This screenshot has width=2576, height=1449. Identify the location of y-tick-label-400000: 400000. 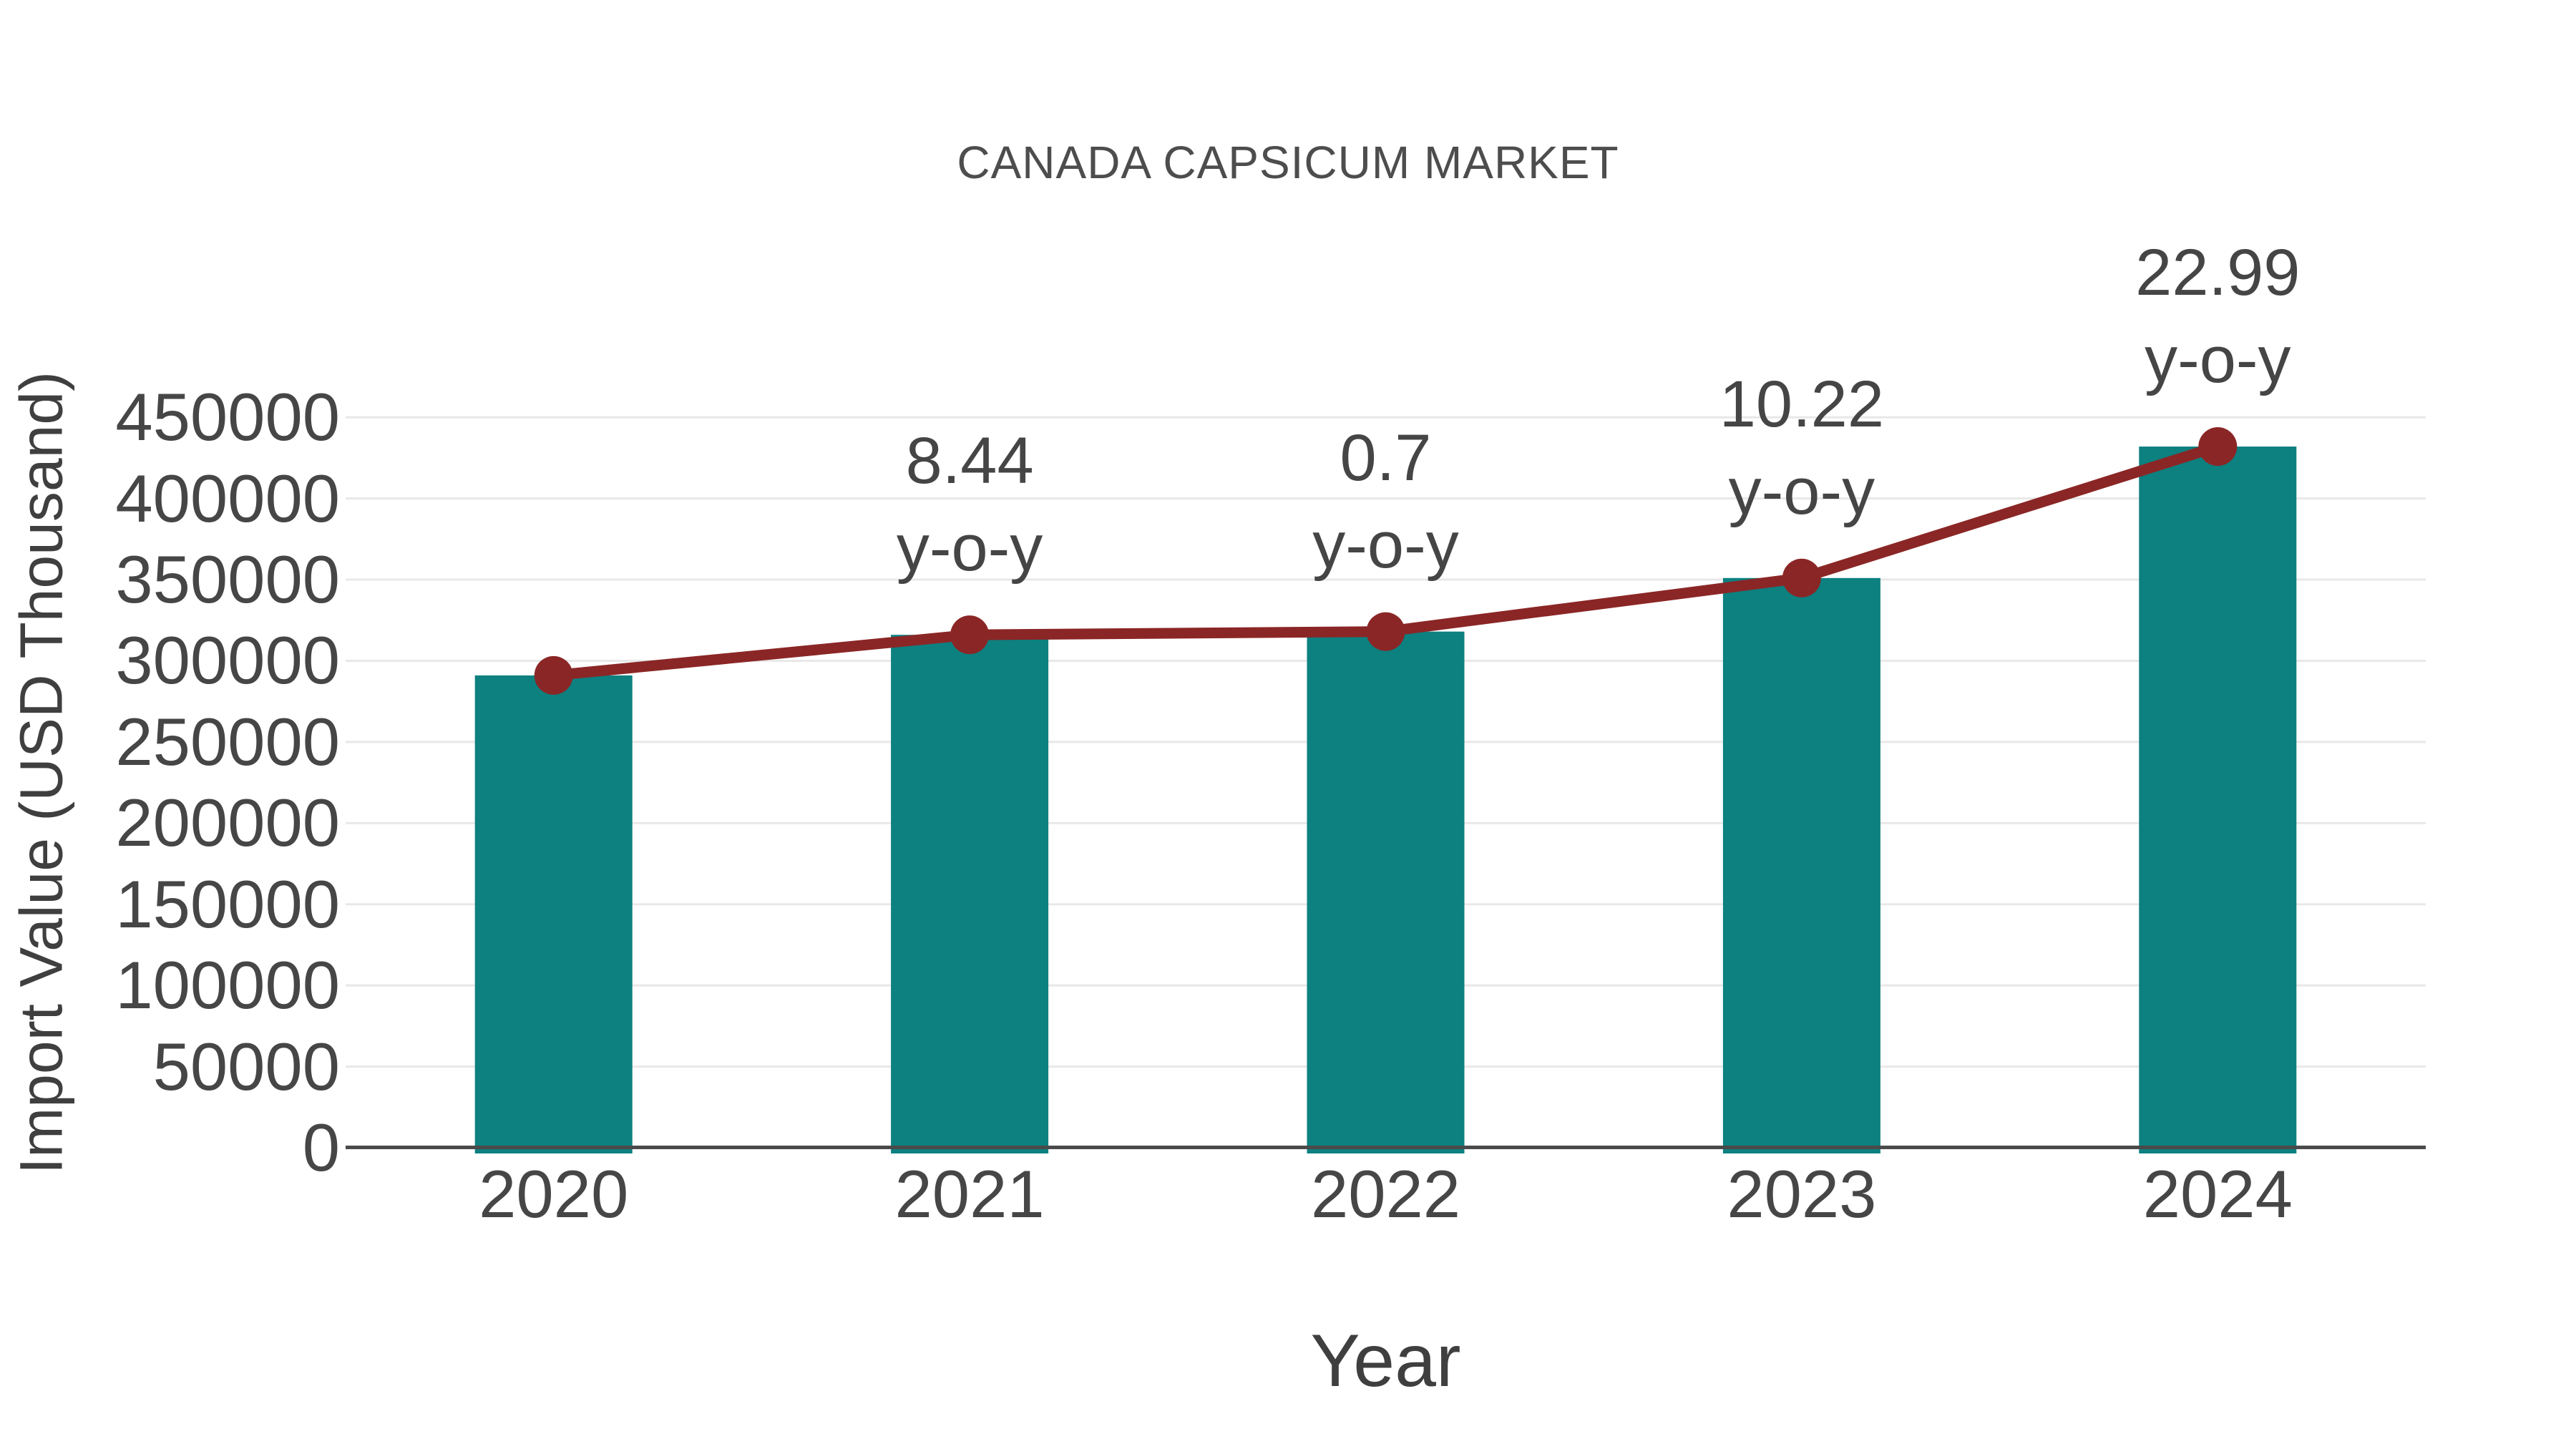
(227, 498).